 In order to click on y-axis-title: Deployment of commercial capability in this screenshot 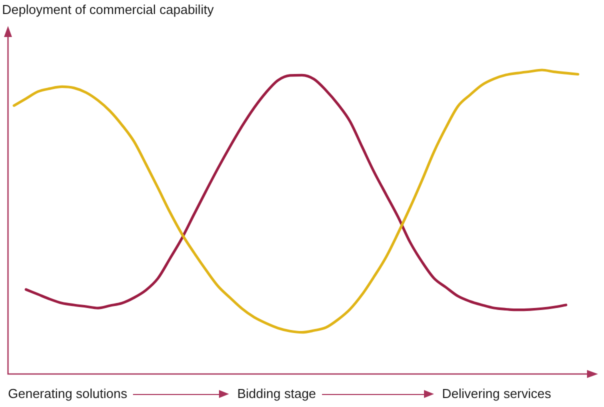, I will do `click(108, 10)`.